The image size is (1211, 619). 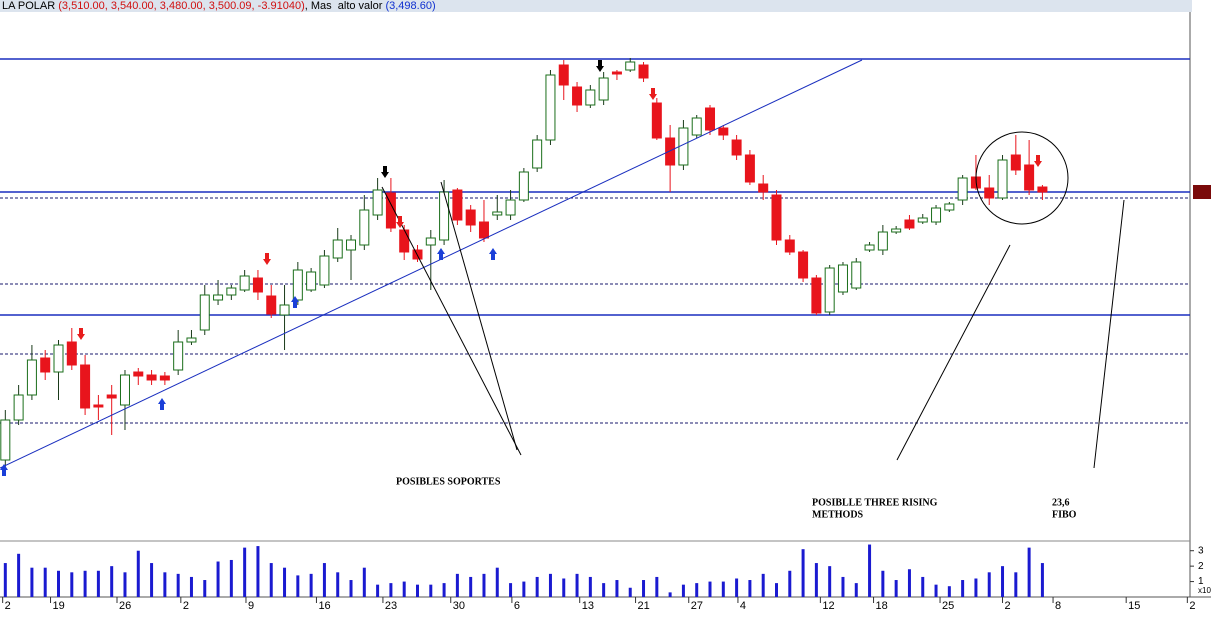 What do you see at coordinates (59, 606) in the screenshot?
I see `x-tick-label: 19` at bounding box center [59, 606].